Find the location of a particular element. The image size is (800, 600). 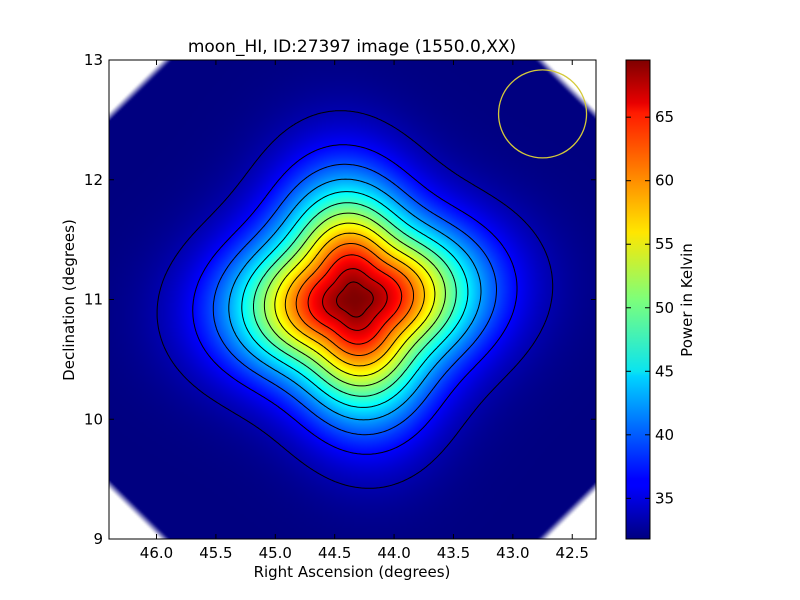

y-tick-label: 11 is located at coordinates (93, 300).